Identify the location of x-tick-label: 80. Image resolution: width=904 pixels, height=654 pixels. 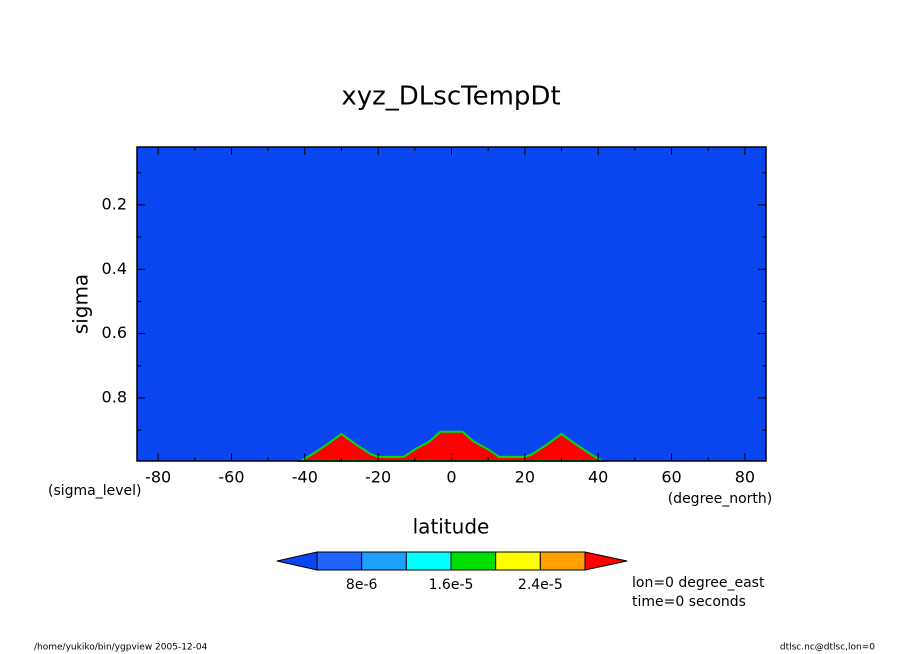
(745, 477).